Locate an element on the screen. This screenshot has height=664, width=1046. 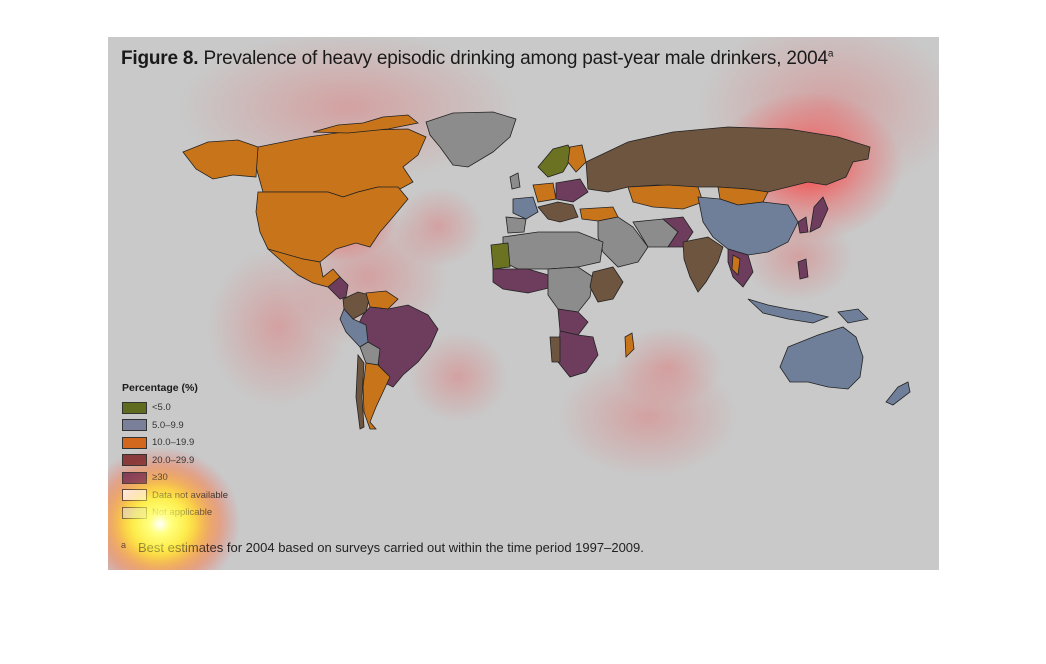
country-east-africa is located at coordinates (606, 284).